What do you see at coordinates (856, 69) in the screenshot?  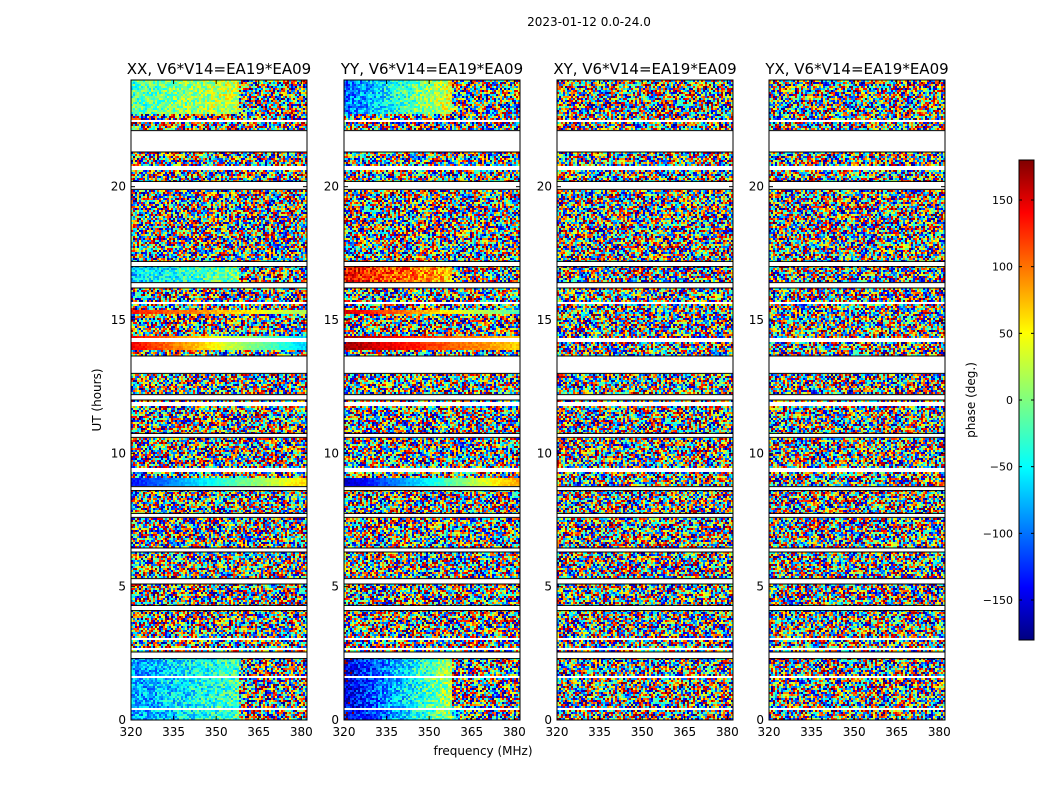 I see `panel-title: YX, V6*V14=EA19*EA09` at bounding box center [856, 69].